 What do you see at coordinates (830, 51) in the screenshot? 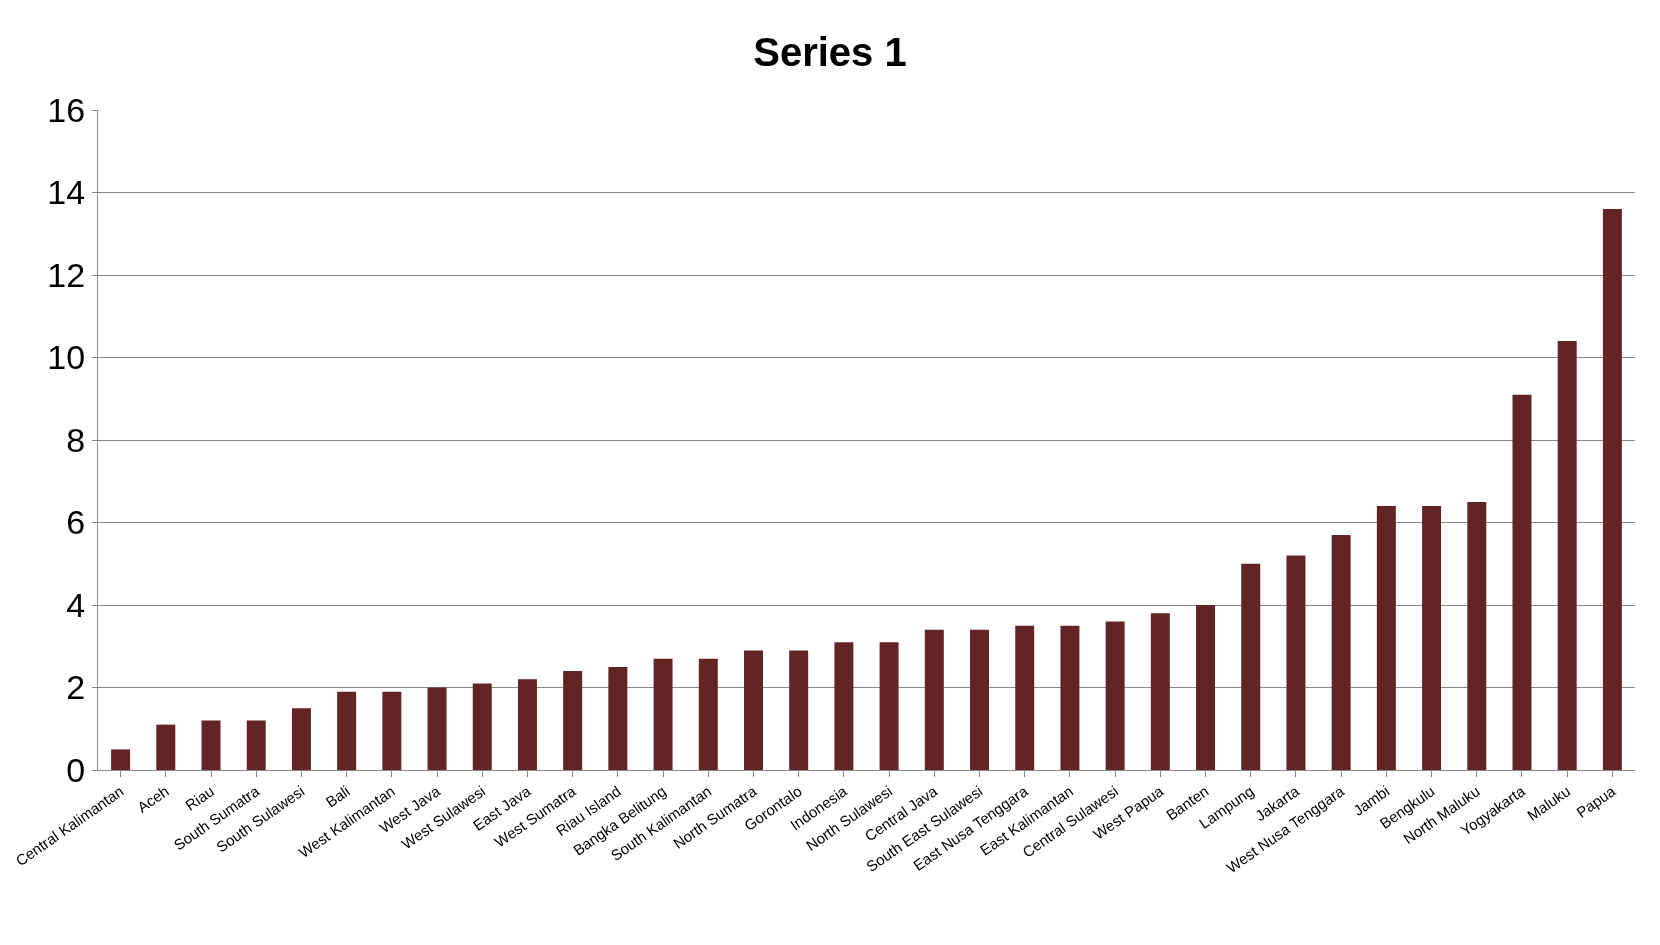
I see `chart-title: Series 1` at bounding box center [830, 51].